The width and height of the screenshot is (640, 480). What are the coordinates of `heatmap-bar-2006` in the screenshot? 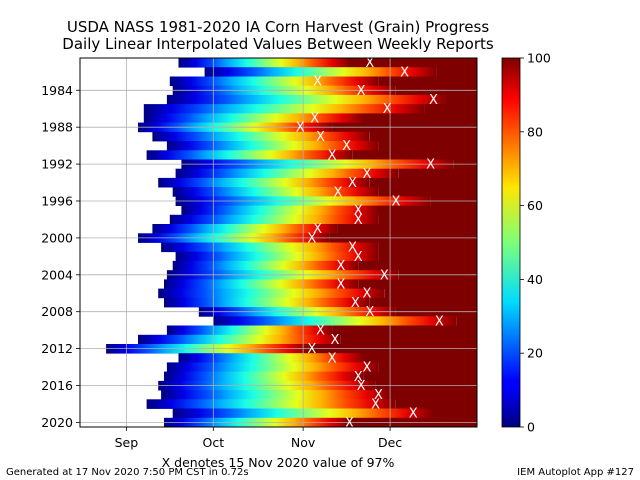 It's located at (271, 293).